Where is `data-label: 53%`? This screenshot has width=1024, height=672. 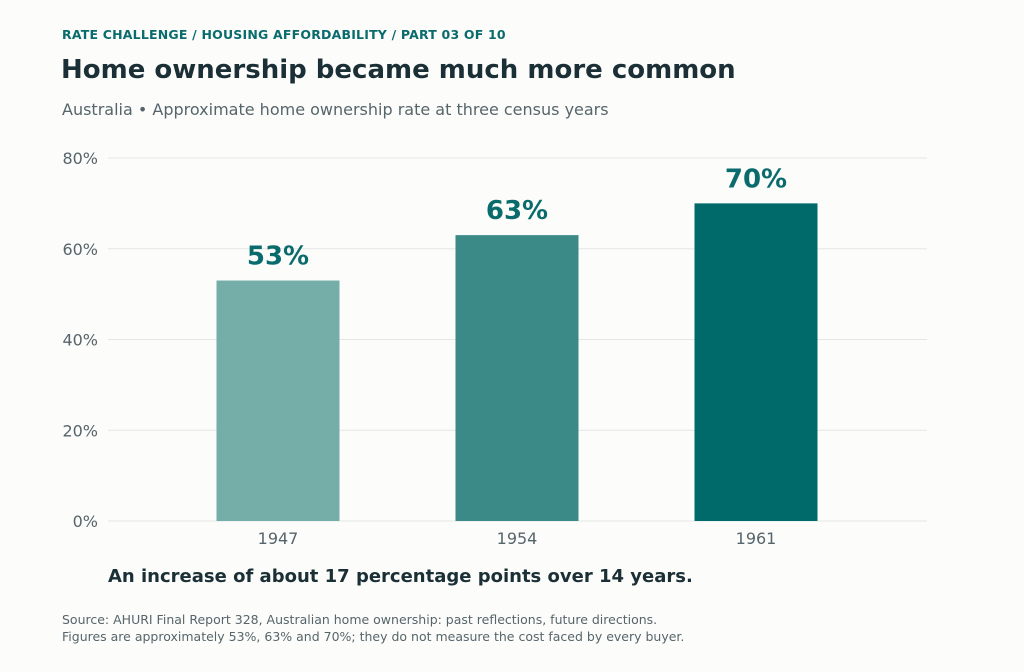 data-label: 53% is located at coordinates (278, 257).